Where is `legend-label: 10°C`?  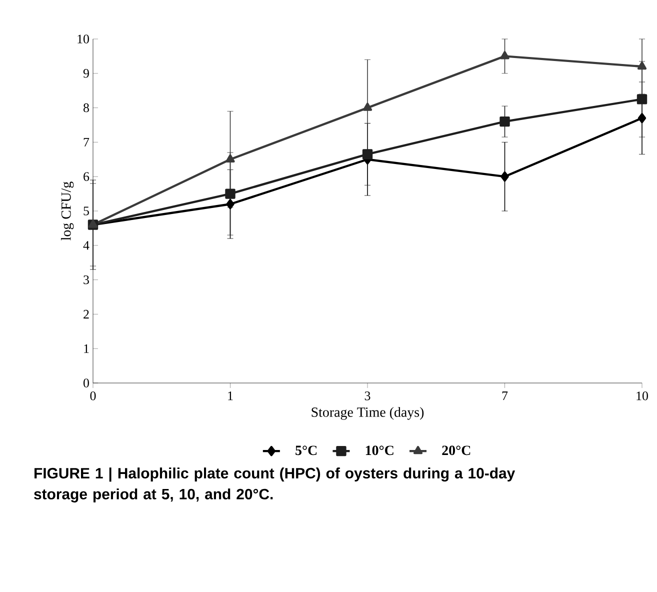 legend-label: 10°C is located at coordinates (380, 451).